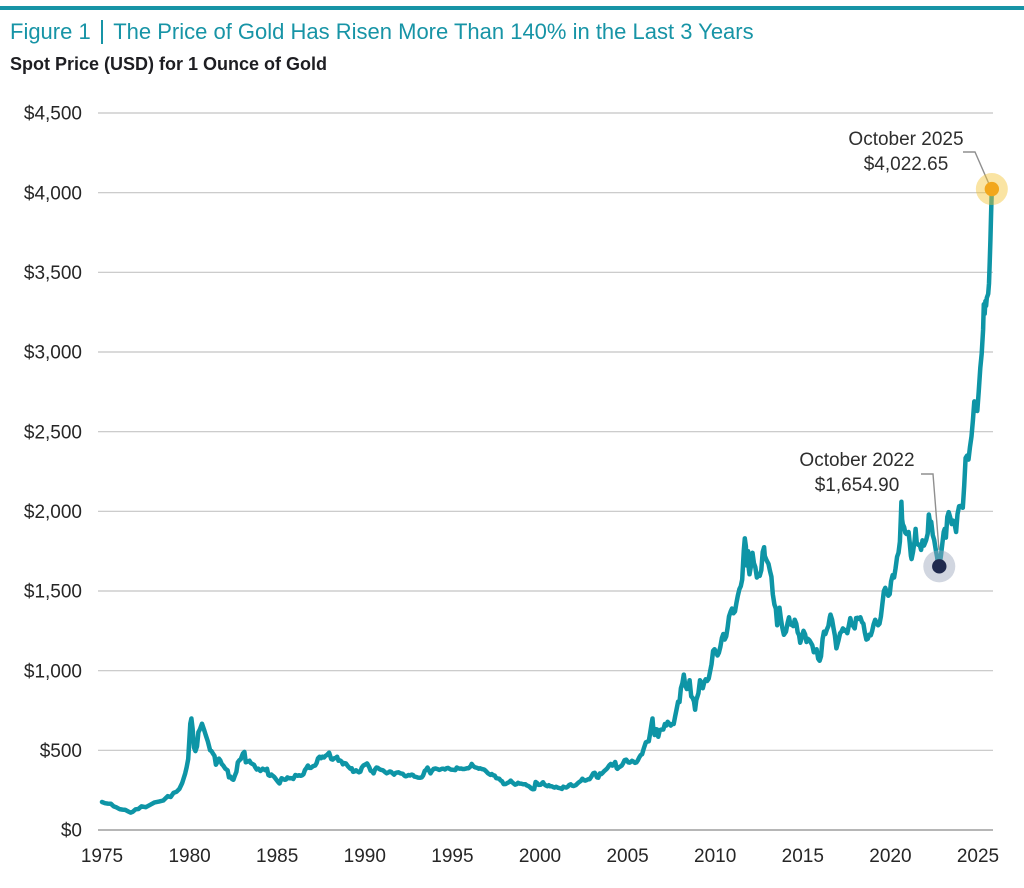 The image size is (1024, 888). Describe the element at coordinates (50, 31) in the screenshot. I see `figure-label: Figure 1` at that location.